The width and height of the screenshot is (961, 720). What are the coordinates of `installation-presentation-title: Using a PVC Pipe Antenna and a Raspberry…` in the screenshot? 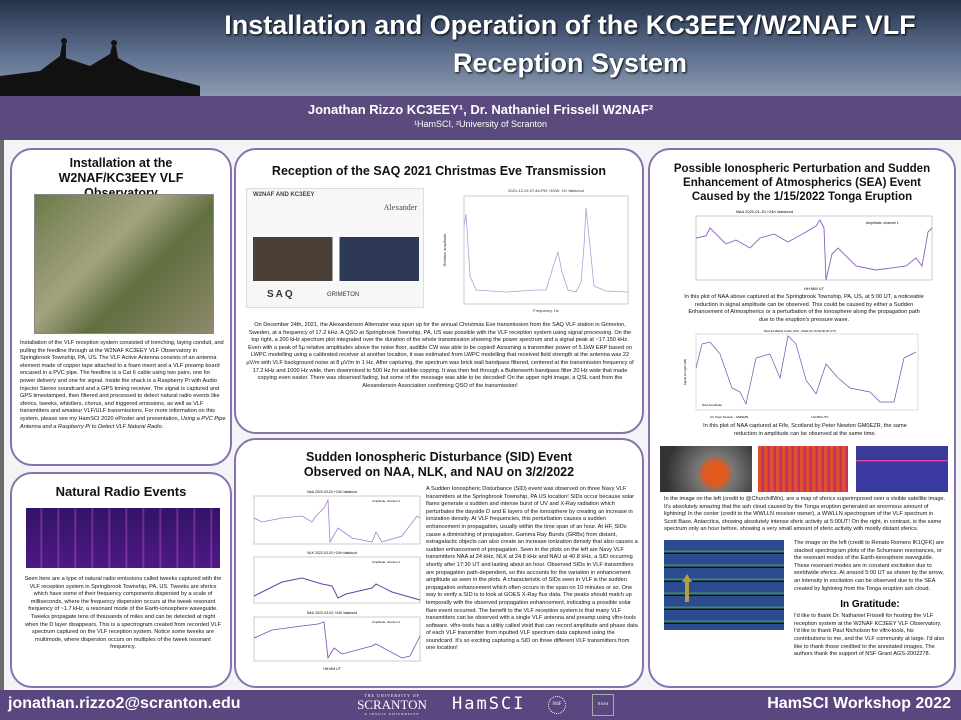 It's located at (123, 422).